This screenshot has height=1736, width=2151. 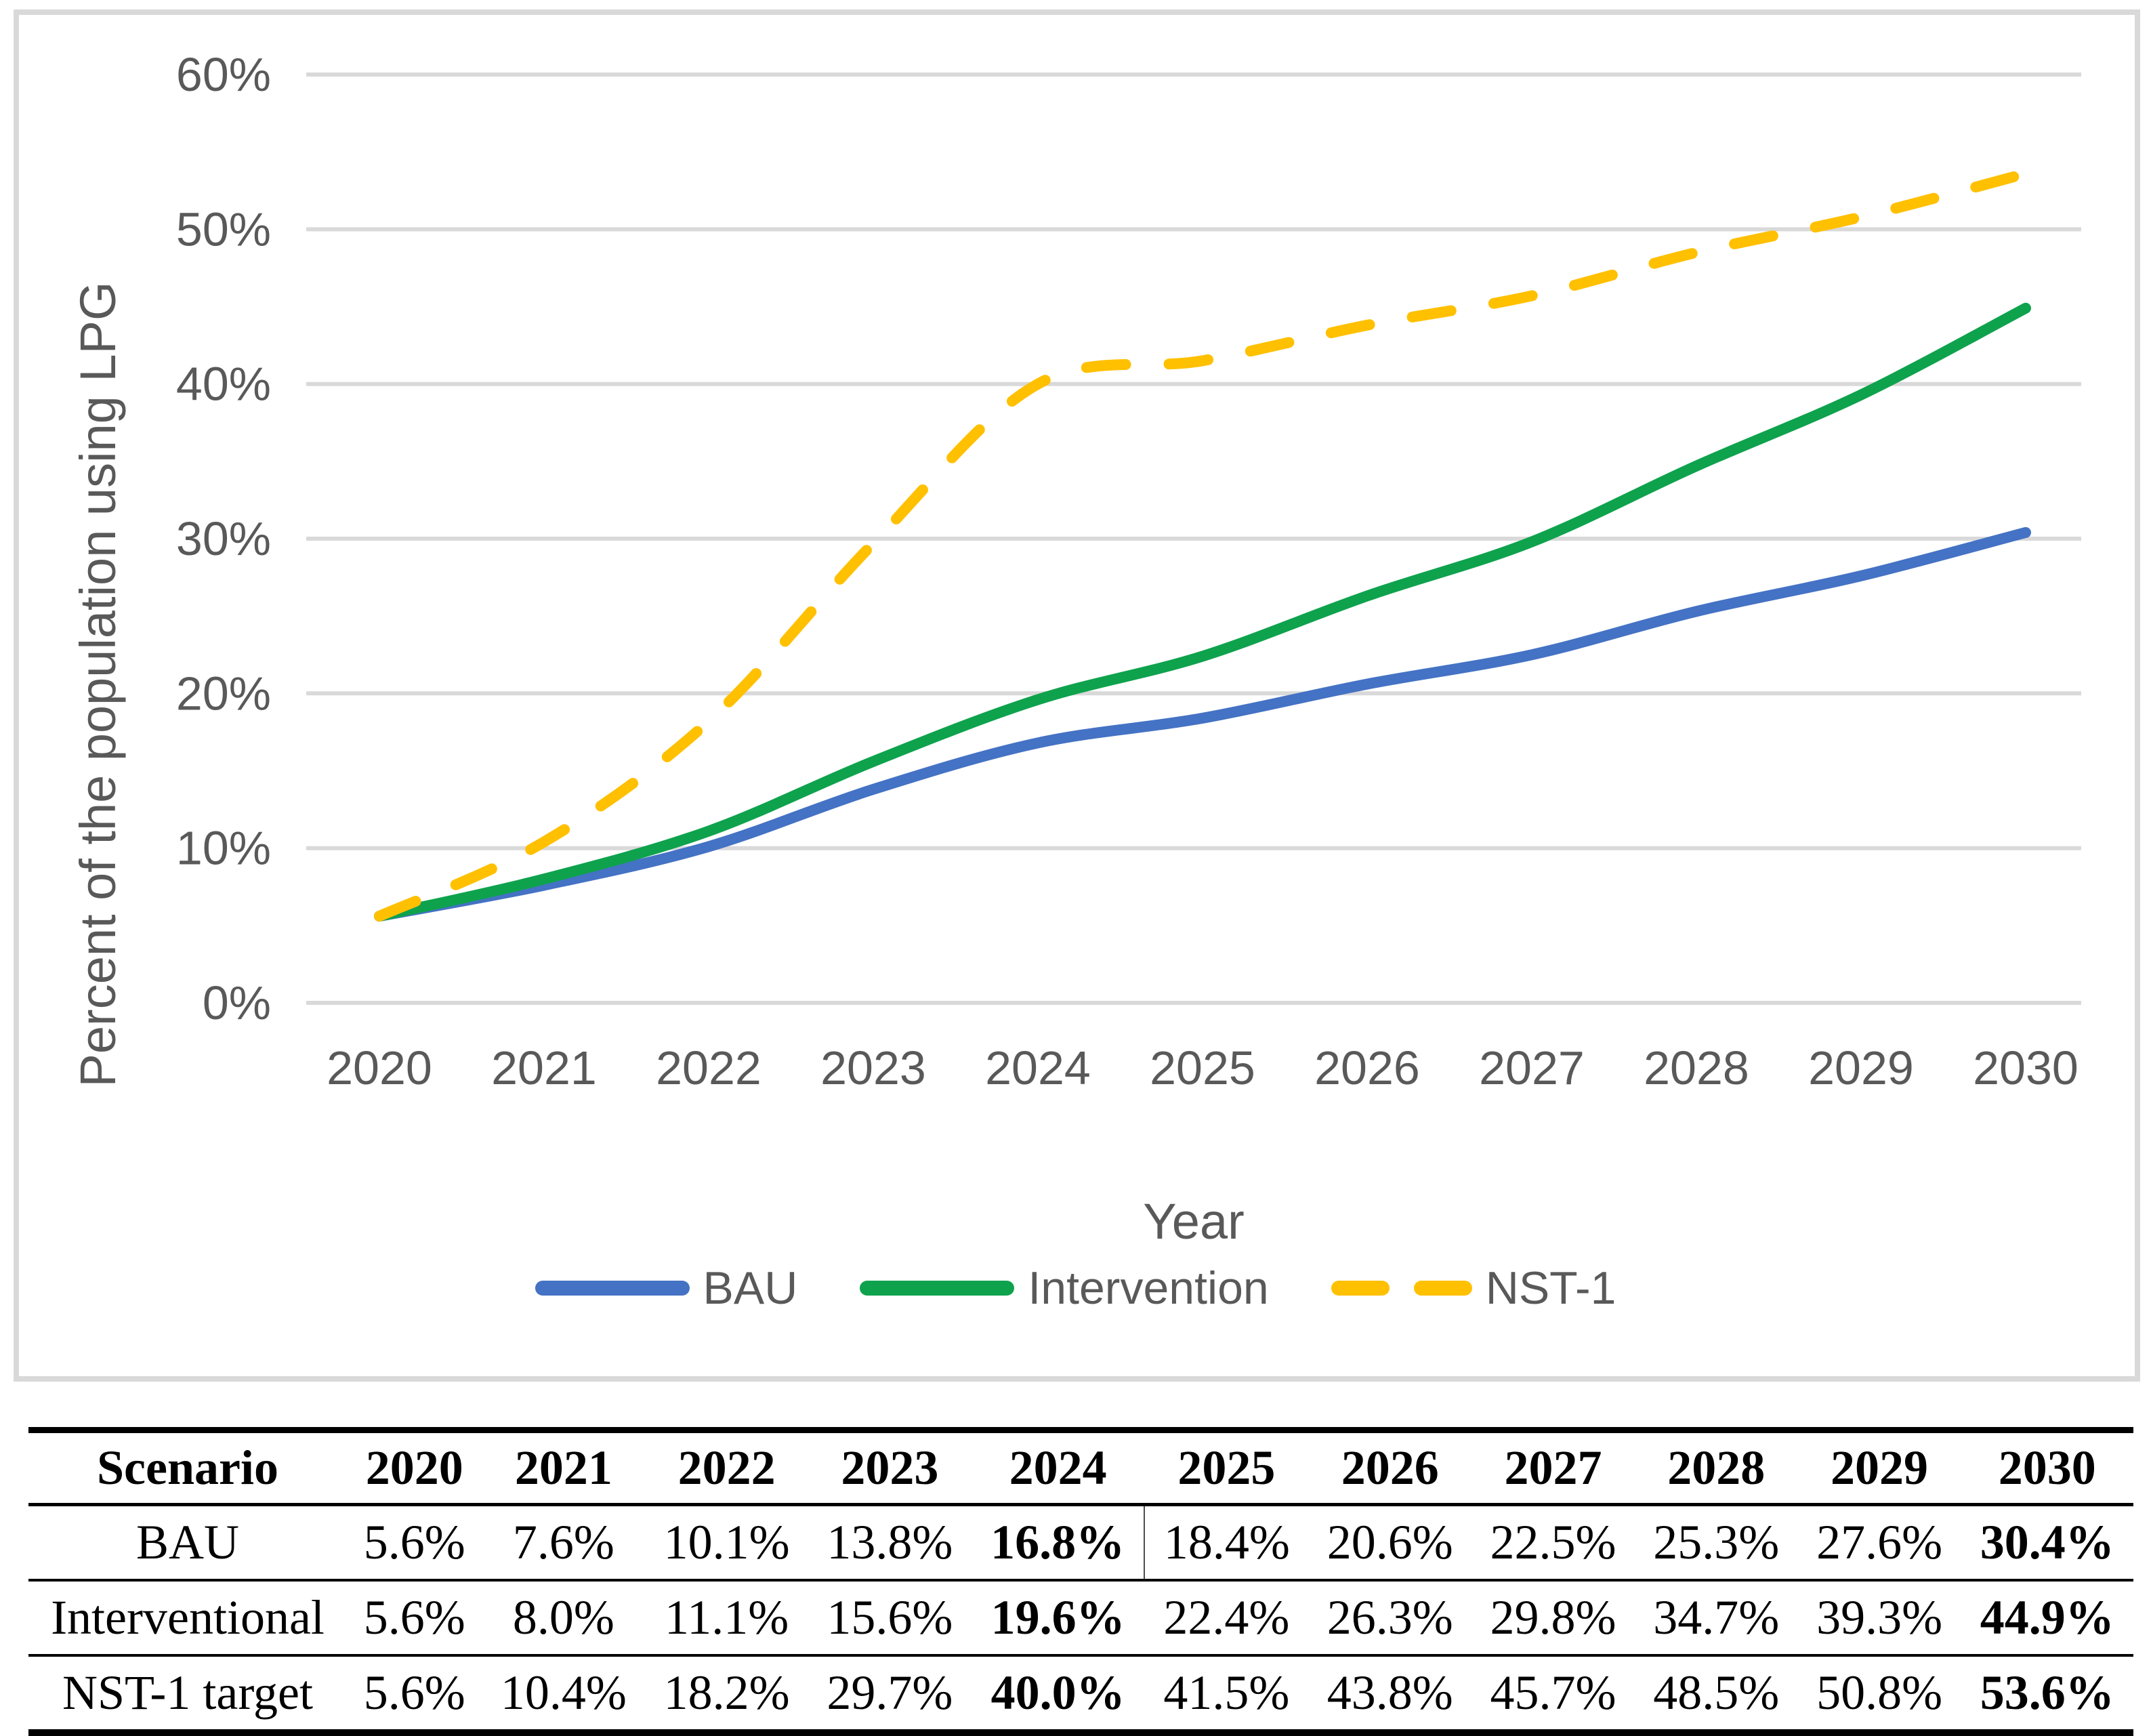 What do you see at coordinates (1148, 1288) in the screenshot?
I see `legend-label: Intervention` at bounding box center [1148, 1288].